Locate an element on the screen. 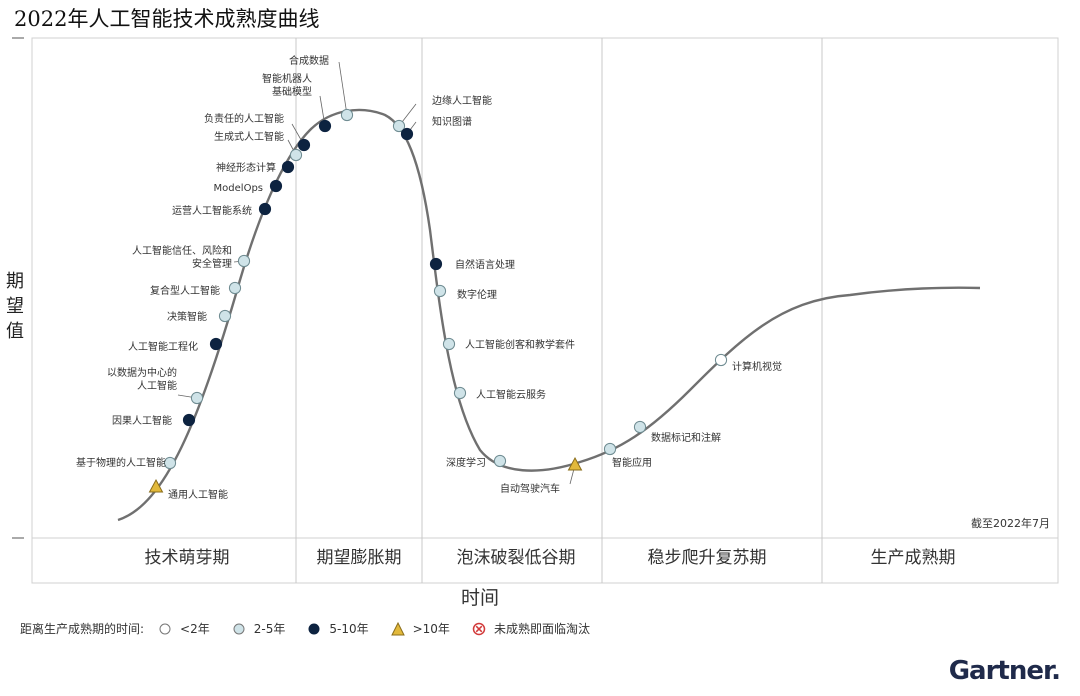  gartner-logo: Gartner. is located at coordinates (1004, 671).